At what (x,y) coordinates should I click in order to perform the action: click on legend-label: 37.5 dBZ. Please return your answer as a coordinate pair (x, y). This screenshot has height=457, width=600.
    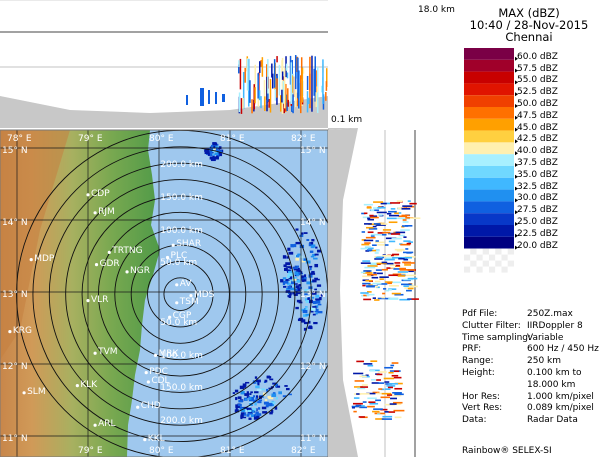
    Looking at the image, I should click on (537, 163).